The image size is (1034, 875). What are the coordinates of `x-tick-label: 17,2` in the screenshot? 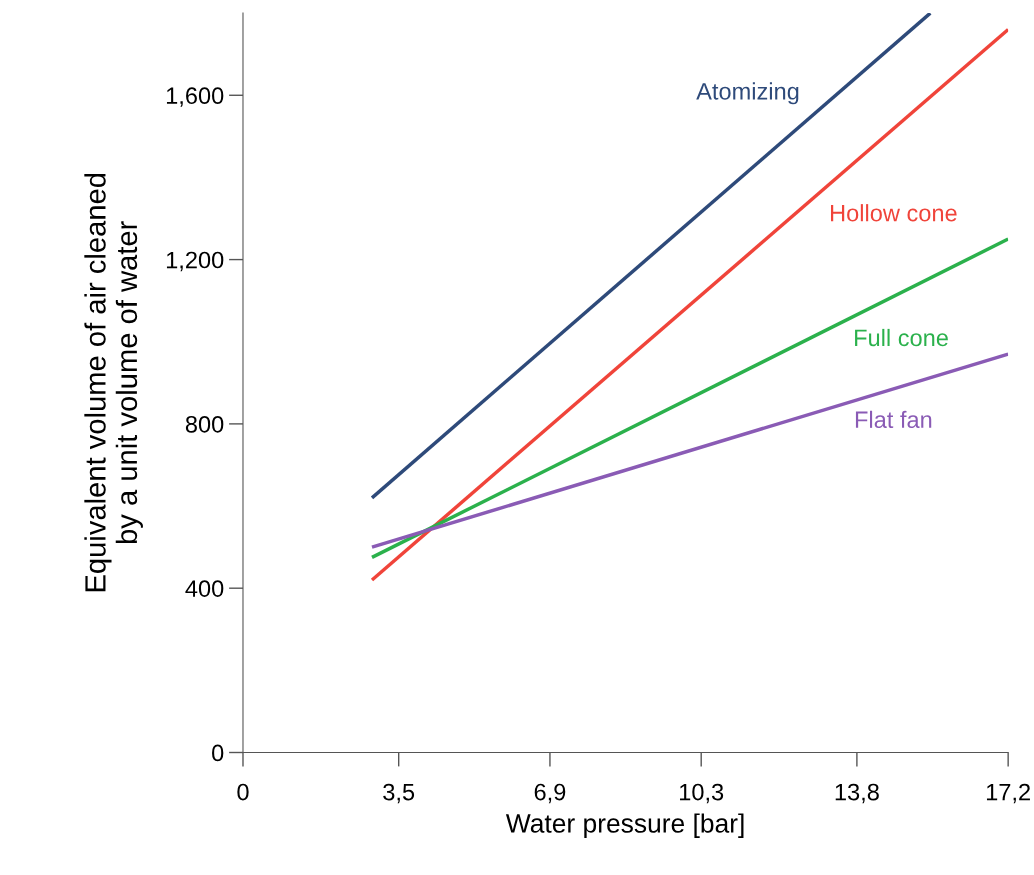 It's located at (1008, 793).